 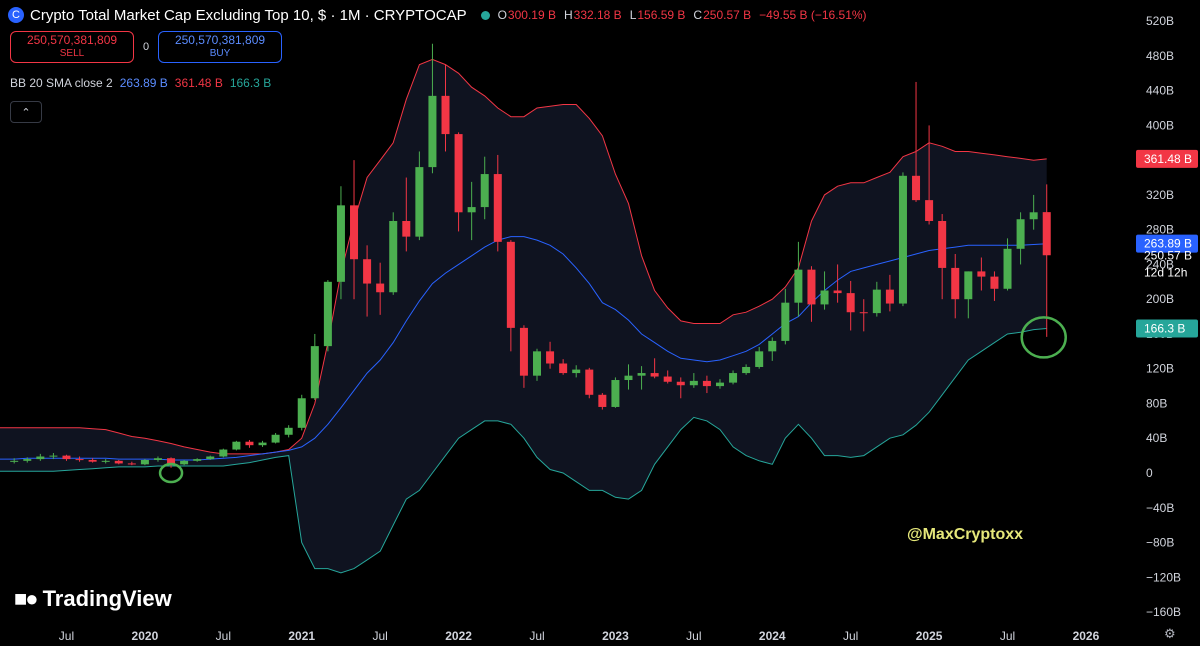 What do you see at coordinates (965, 534) in the screenshot?
I see `author-watermark: @MaxCryptoxx` at bounding box center [965, 534].